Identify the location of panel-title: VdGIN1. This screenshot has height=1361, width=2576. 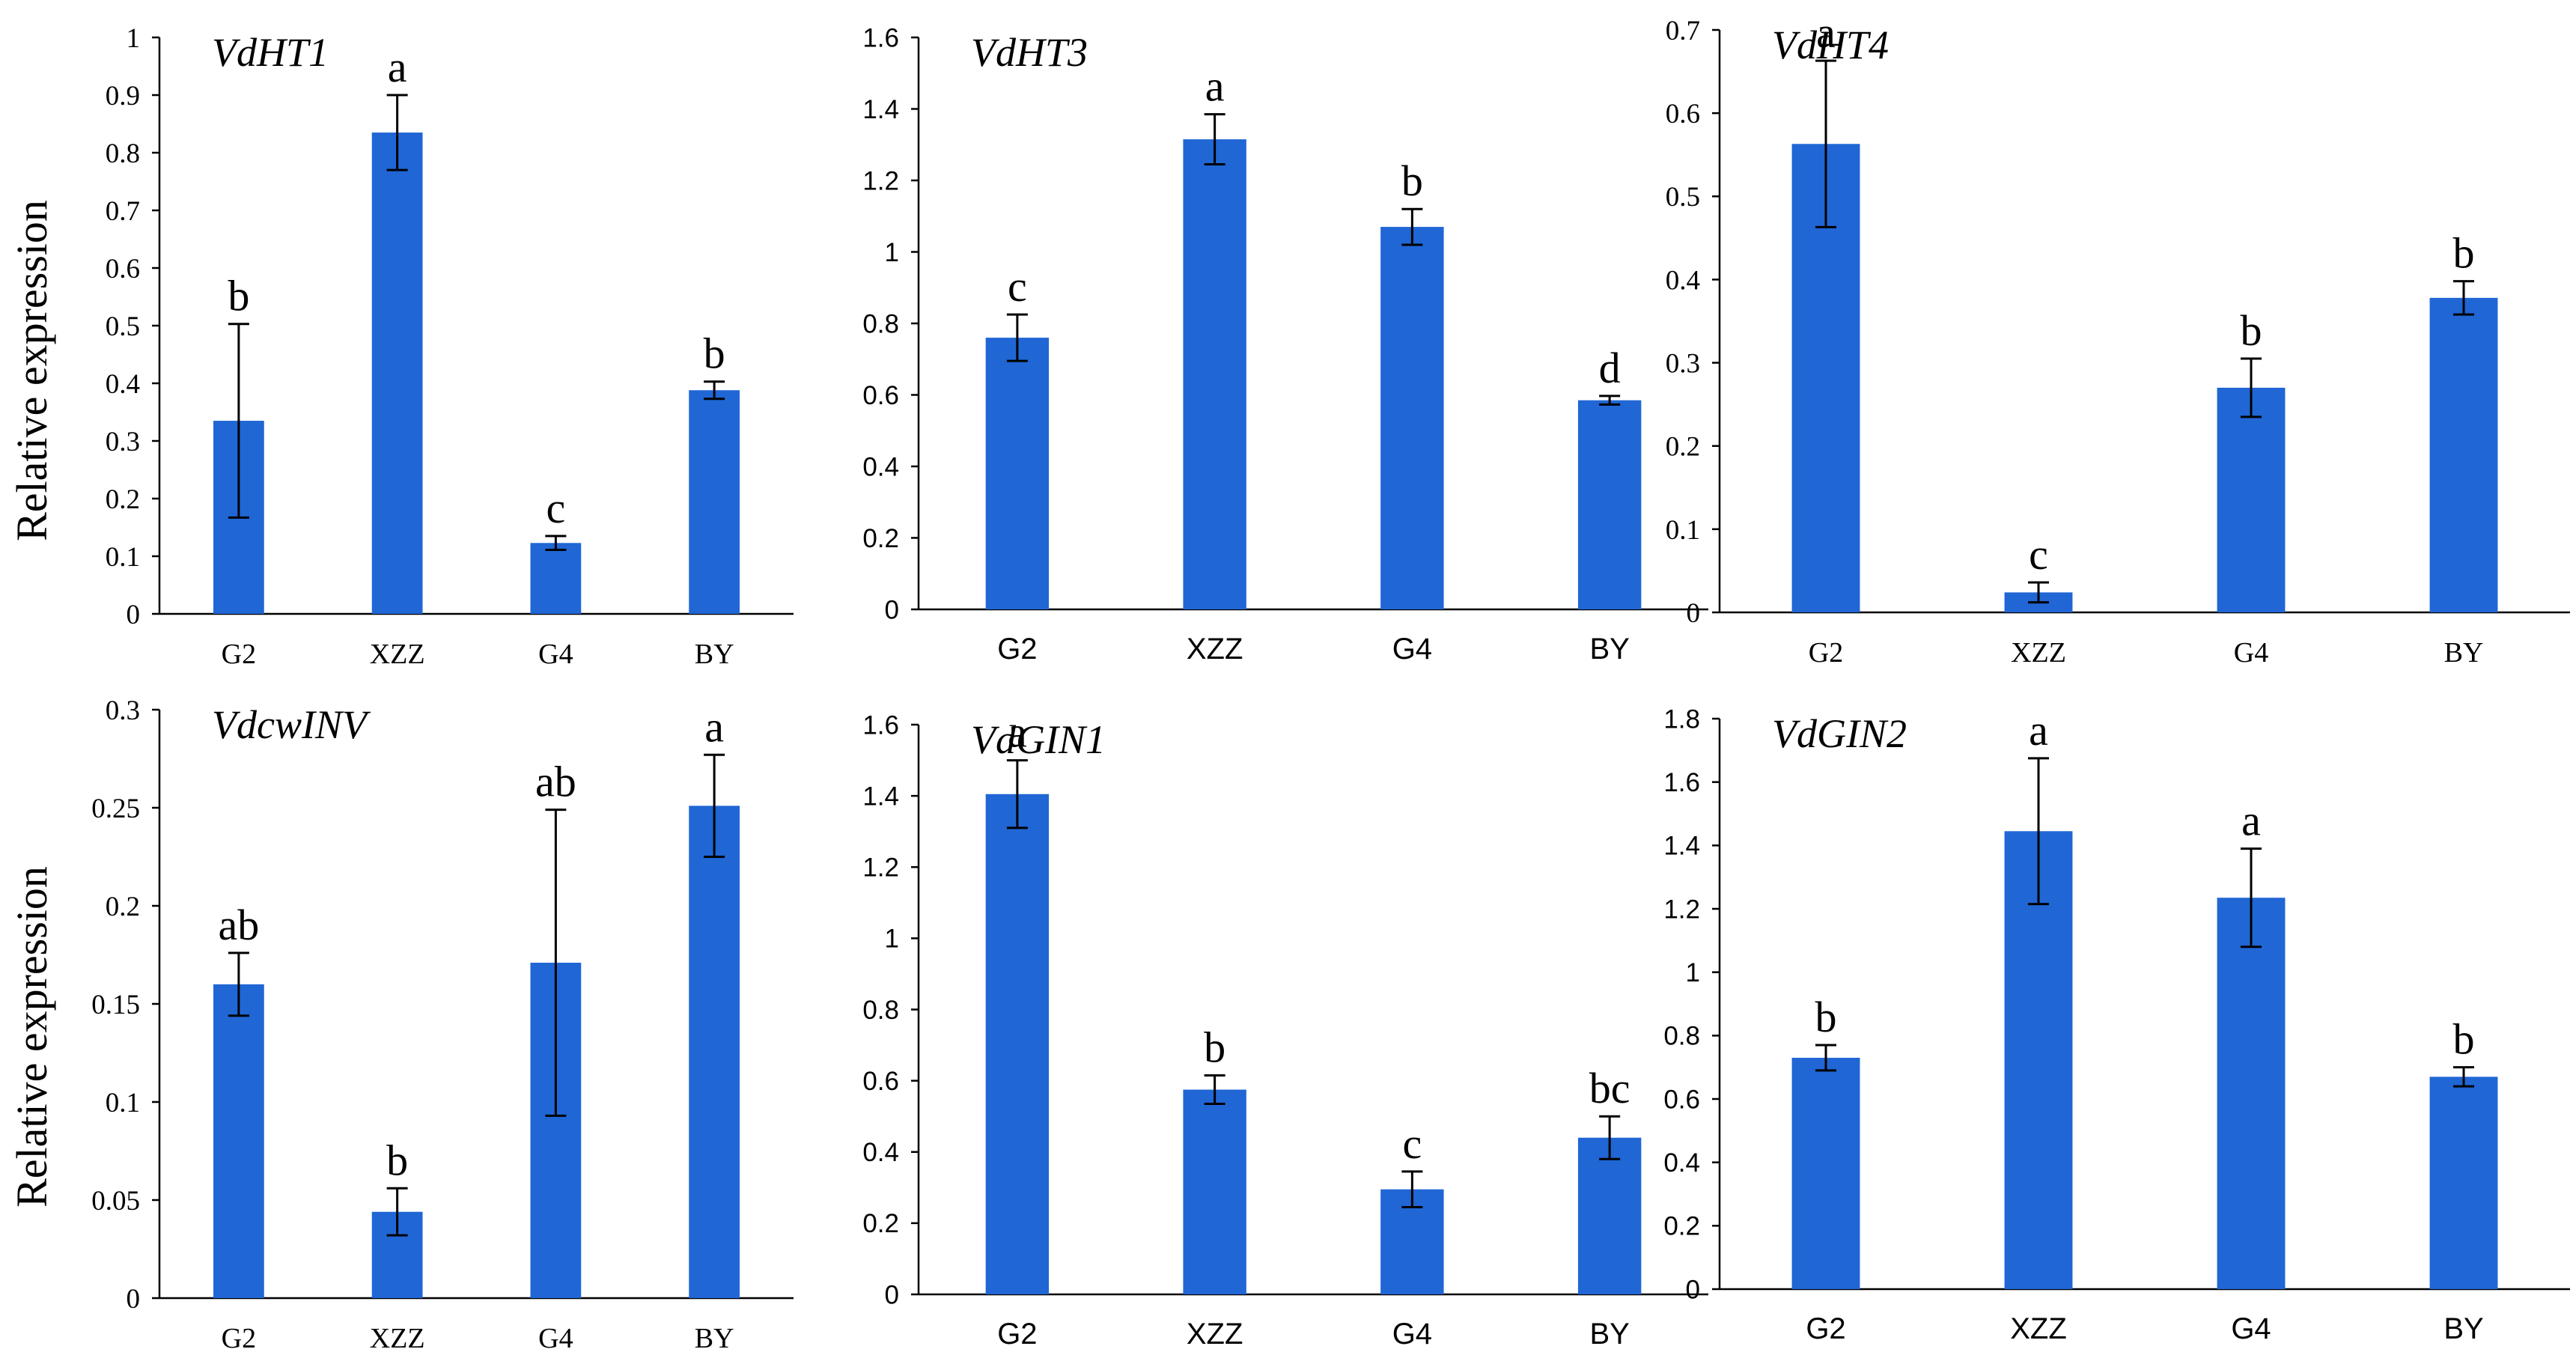
(1038, 739).